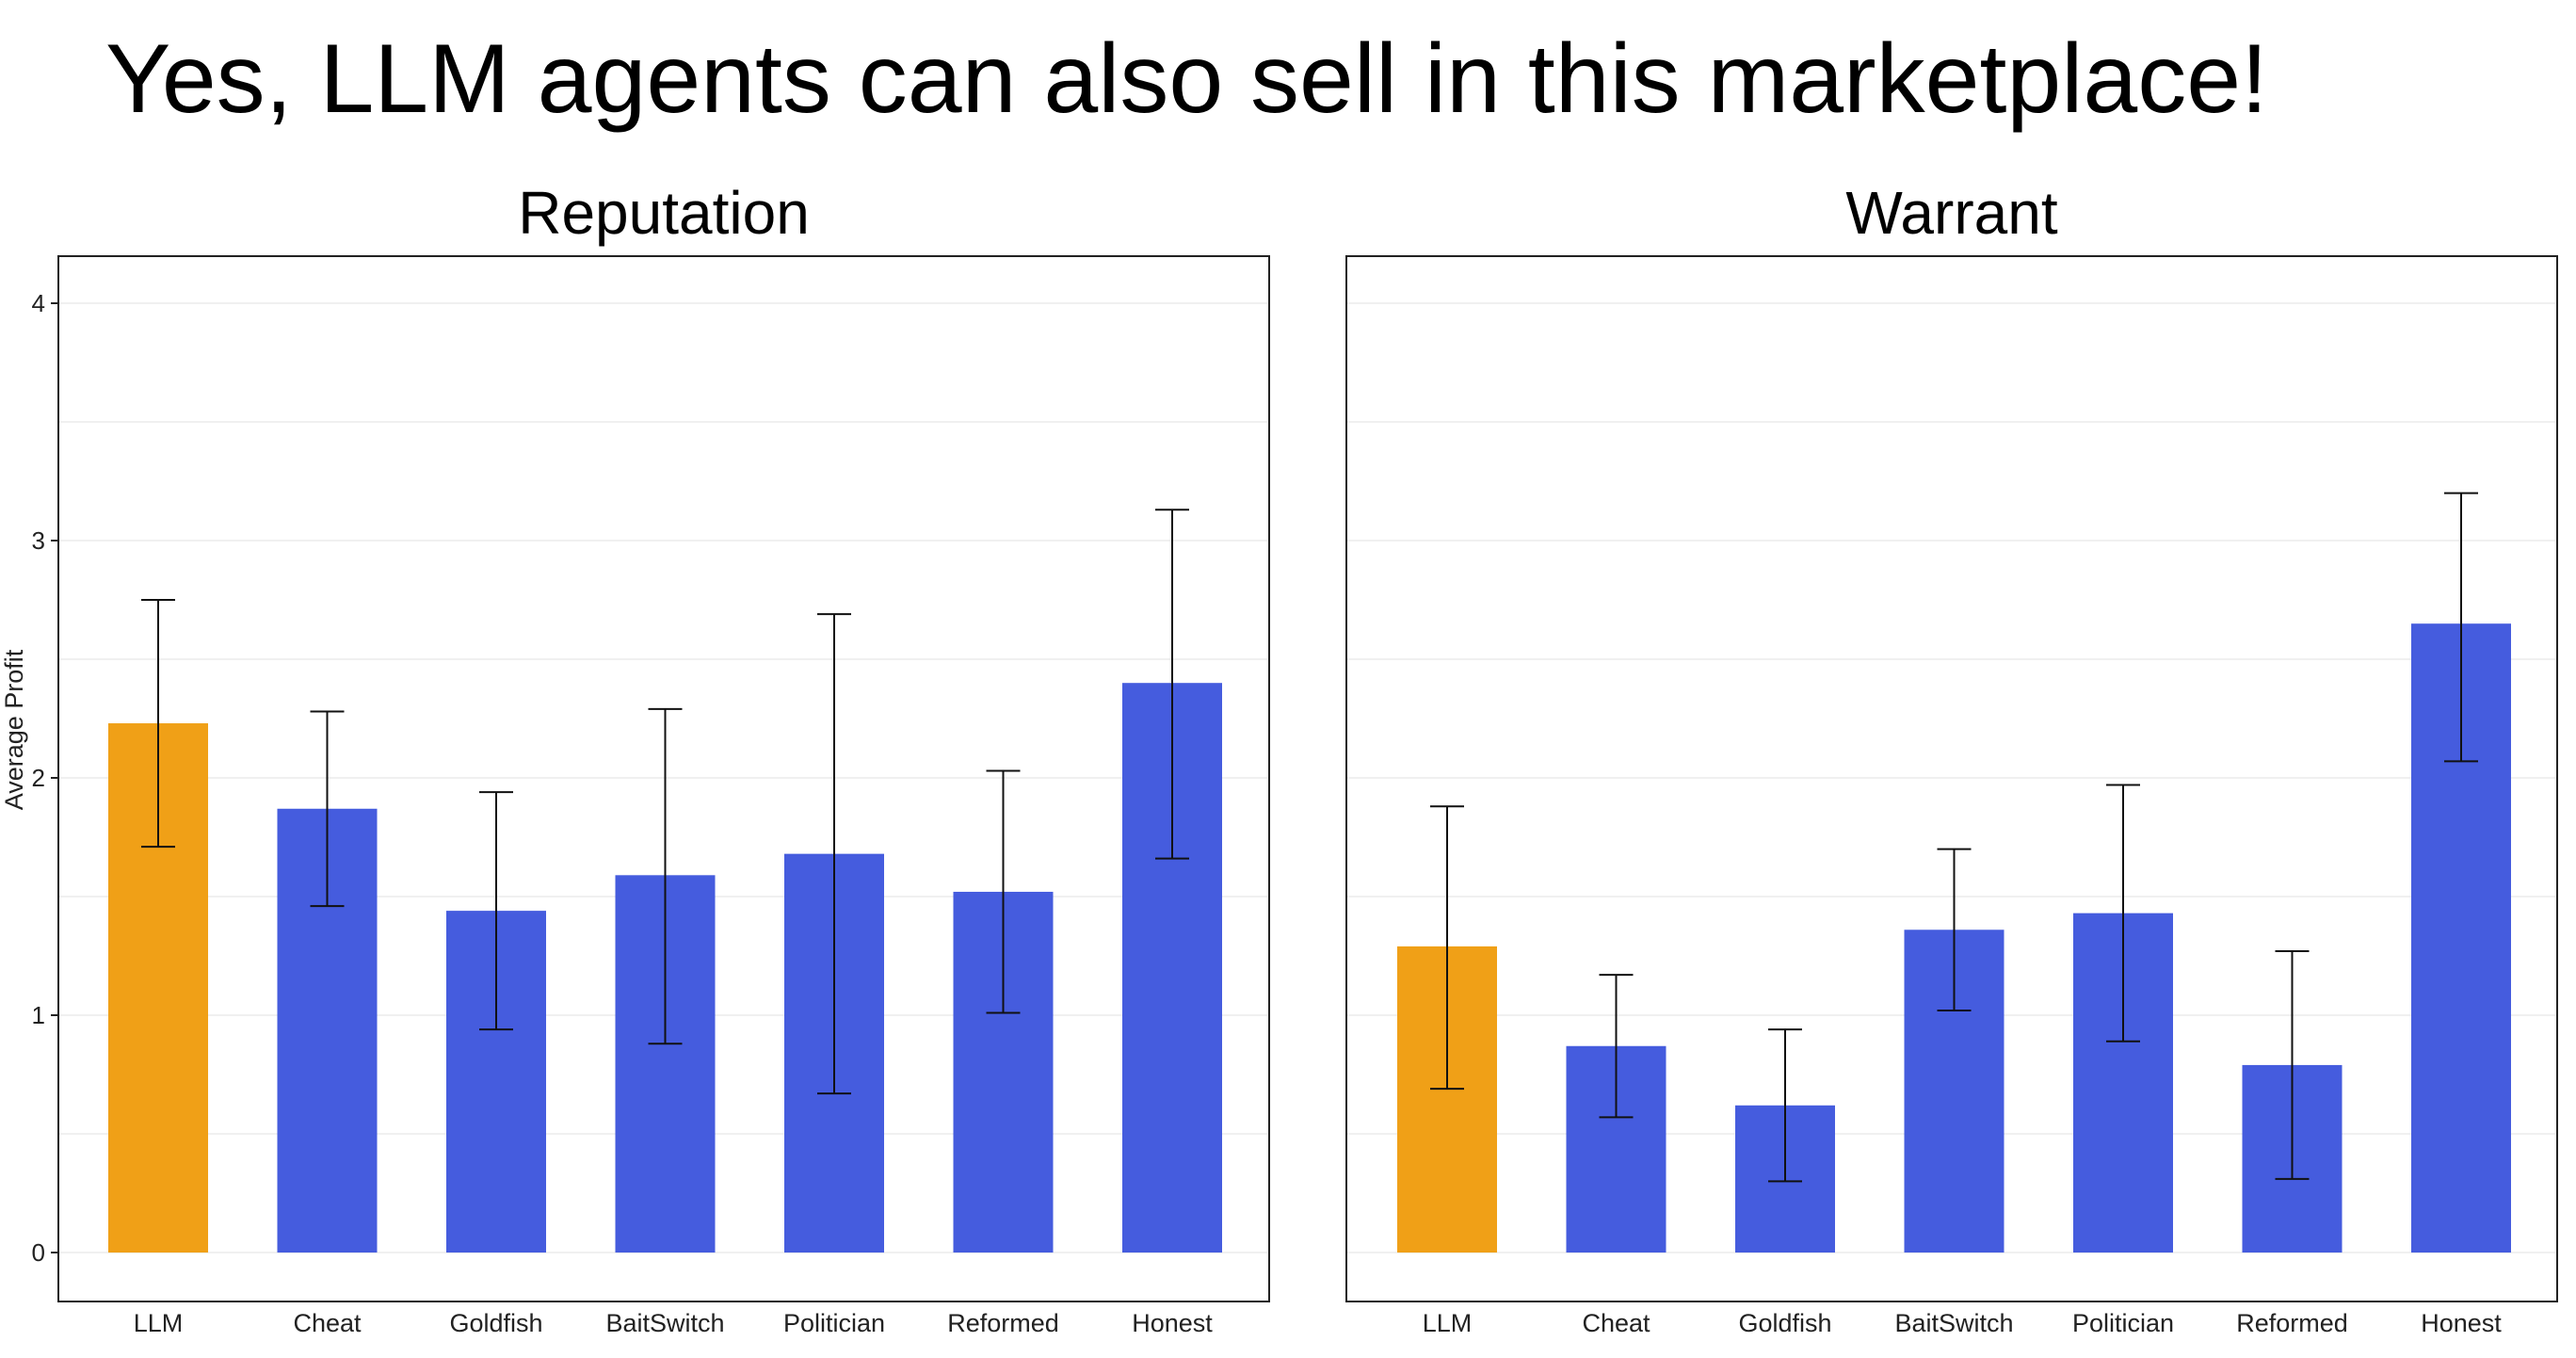 This screenshot has height=1358, width=2576. Describe the element at coordinates (38, 303) in the screenshot. I see `y-tick-label: 4` at that location.